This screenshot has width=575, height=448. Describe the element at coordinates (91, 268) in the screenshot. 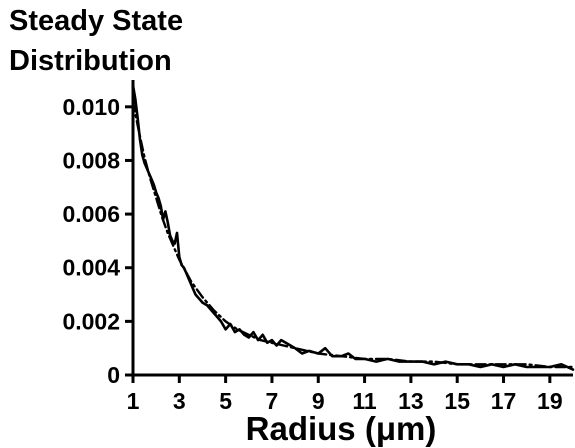

I see `y-tick-label: 0.004` at that location.